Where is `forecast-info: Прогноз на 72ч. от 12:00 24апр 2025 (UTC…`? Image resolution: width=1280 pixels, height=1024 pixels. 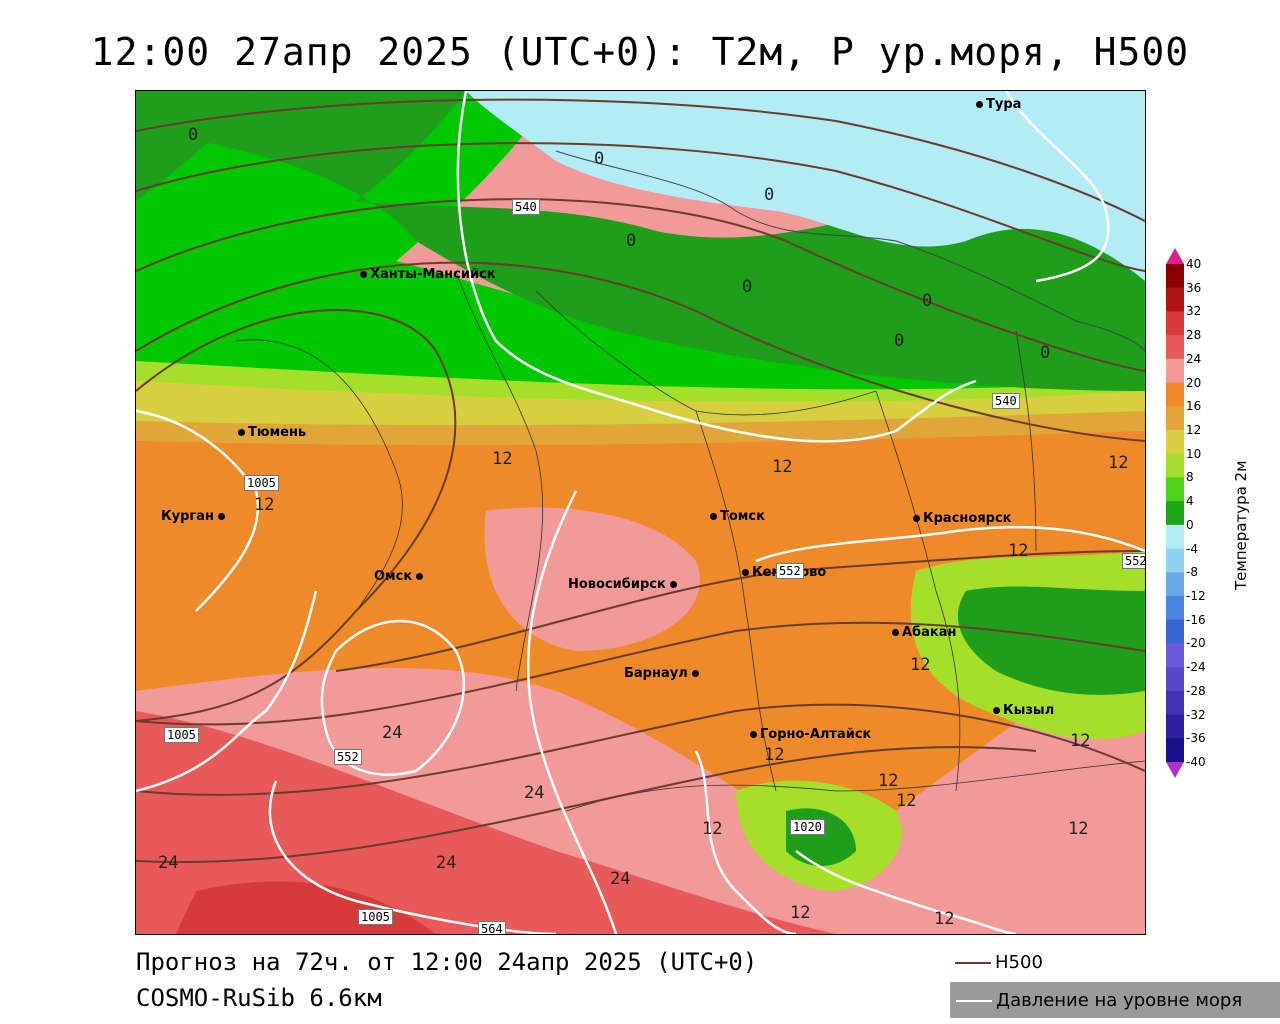 forecast-info: Прогноз на 72ч. от 12:00 24апр 2025 (UTC… is located at coordinates (447, 962).